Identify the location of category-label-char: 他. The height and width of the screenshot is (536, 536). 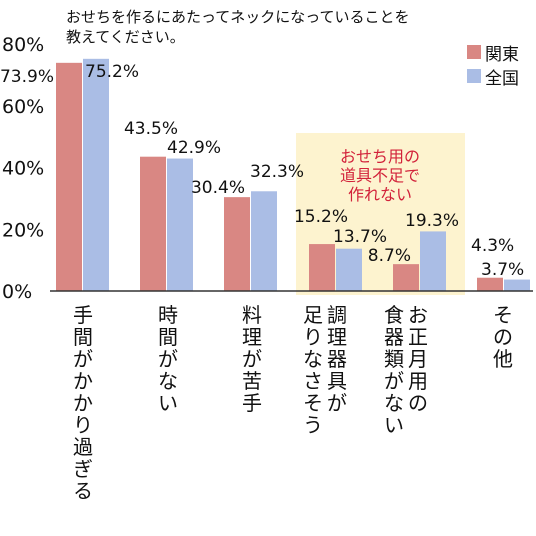
(503, 359).